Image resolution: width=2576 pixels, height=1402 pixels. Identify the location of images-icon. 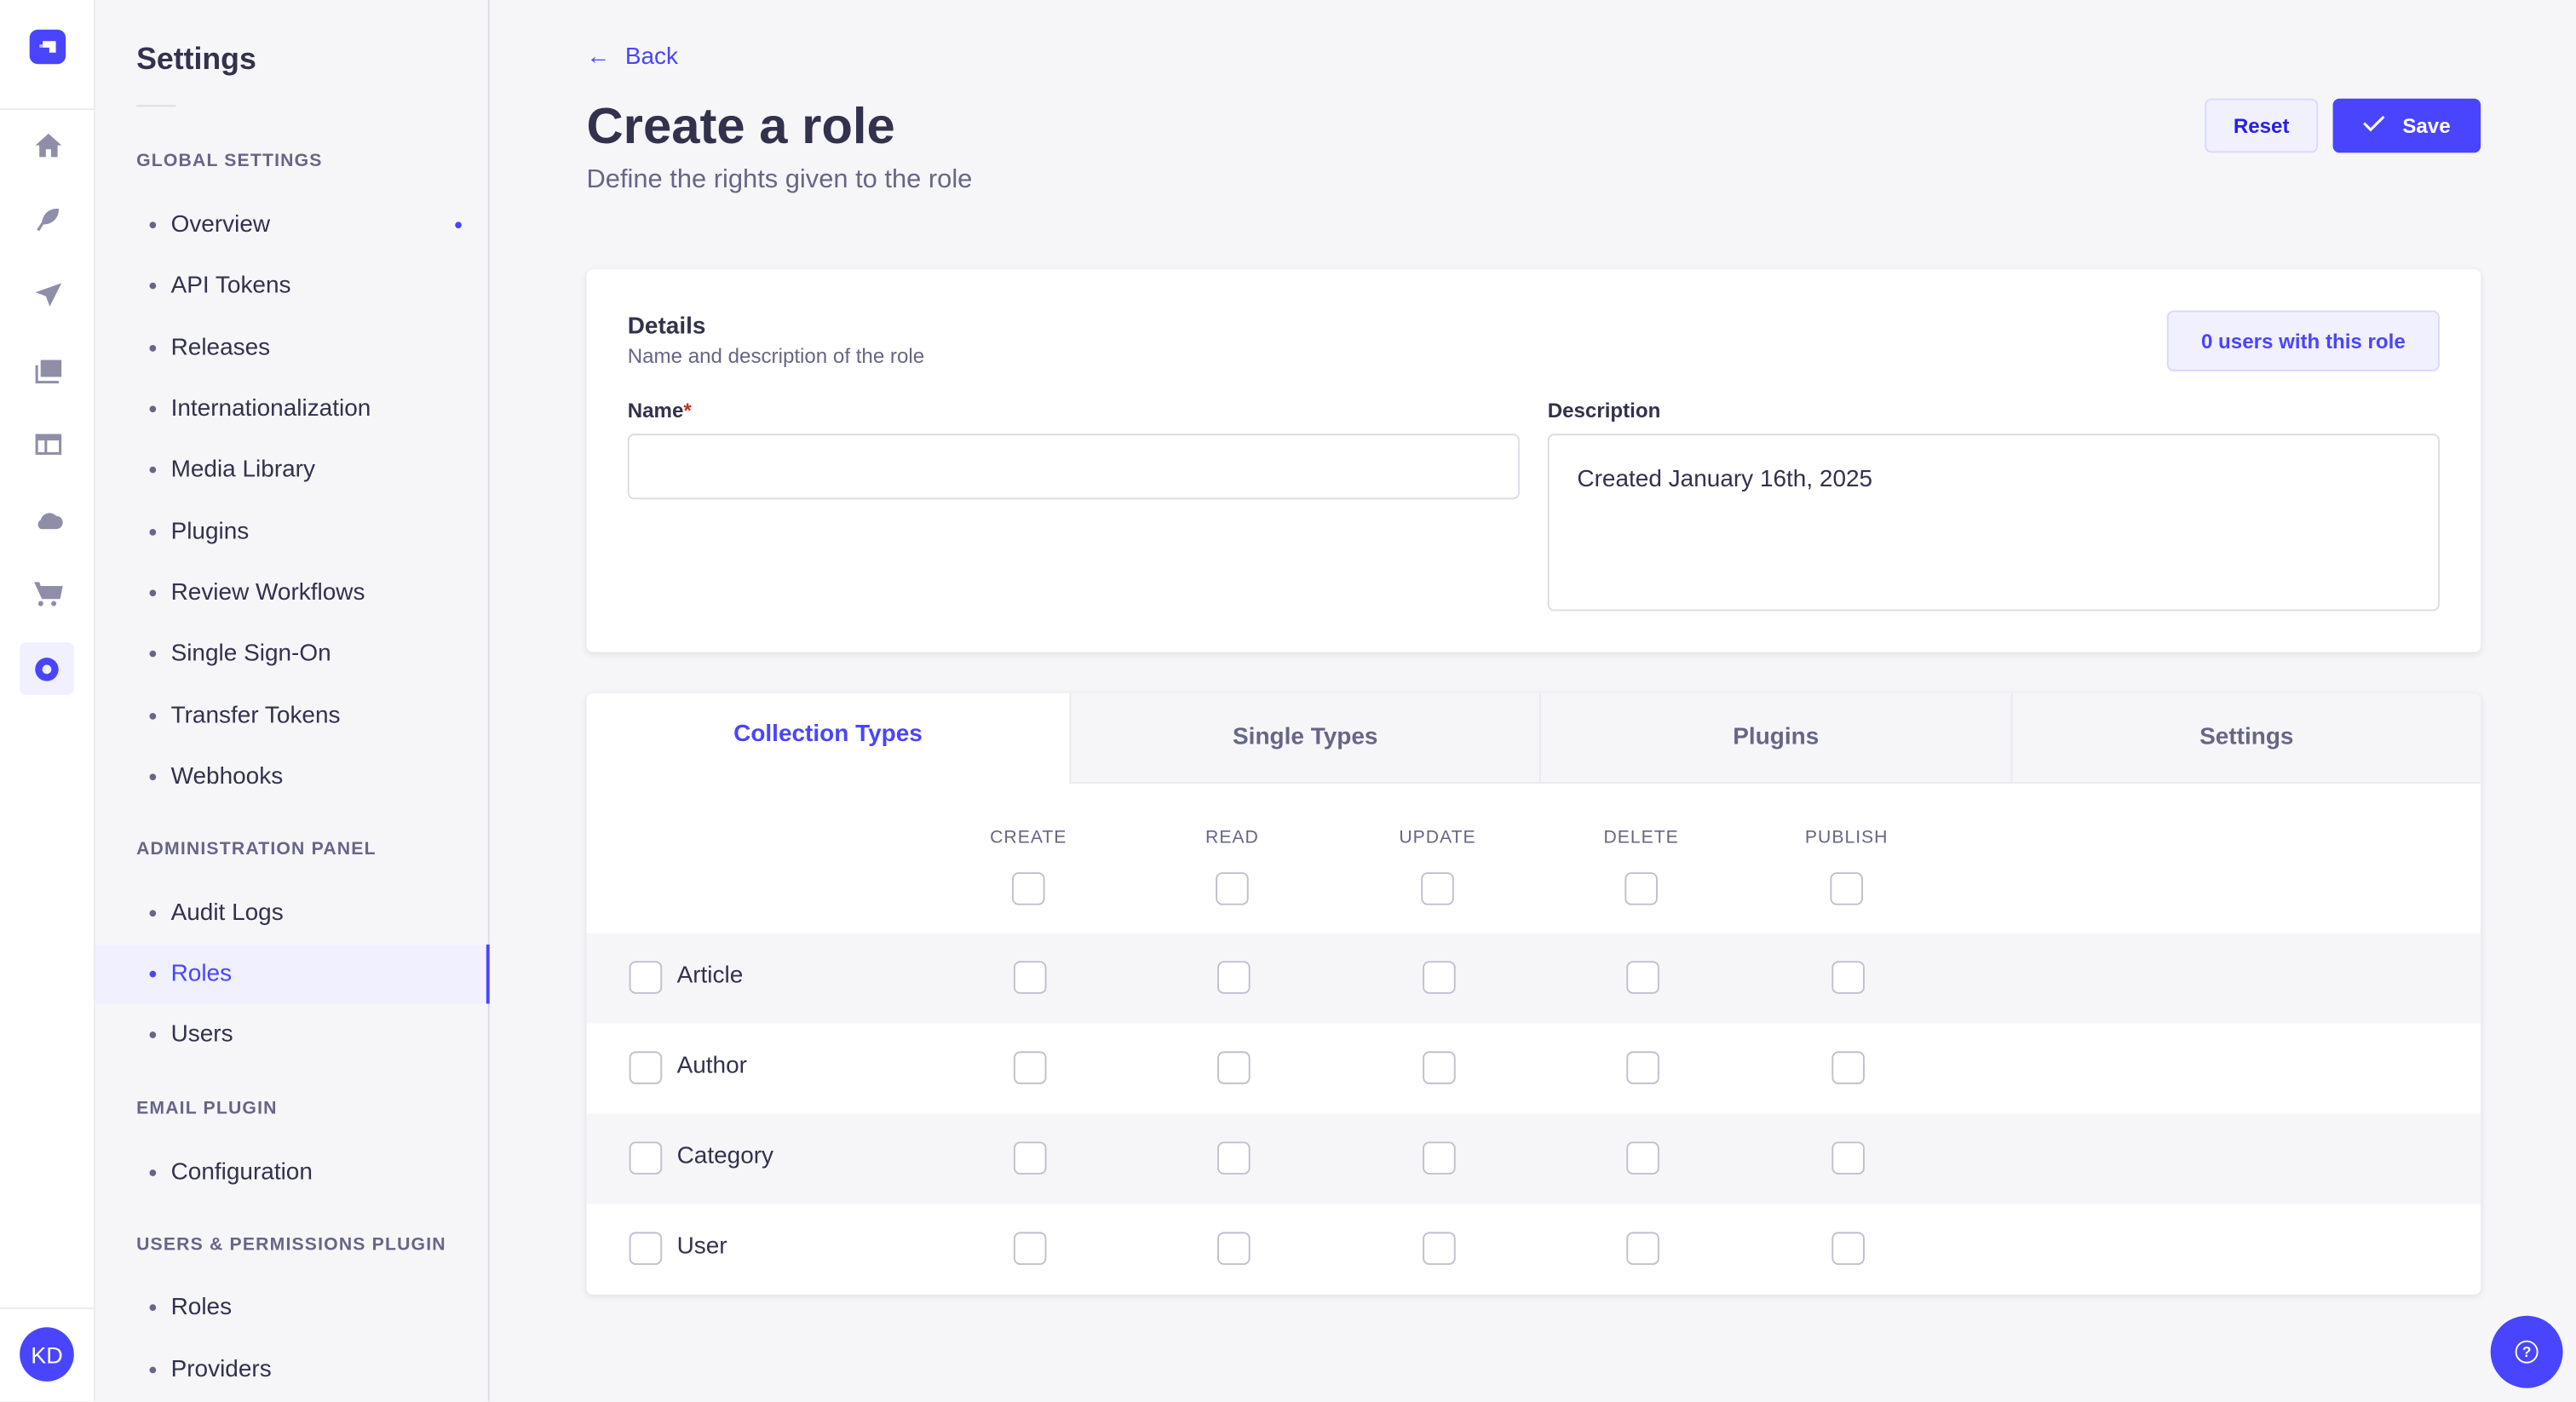
(48, 369).